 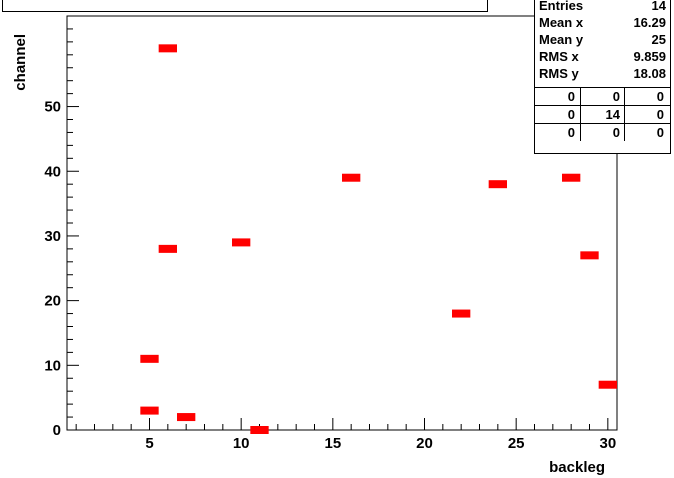 What do you see at coordinates (52, 171) in the screenshot?
I see `y-tick-label: 40` at bounding box center [52, 171].